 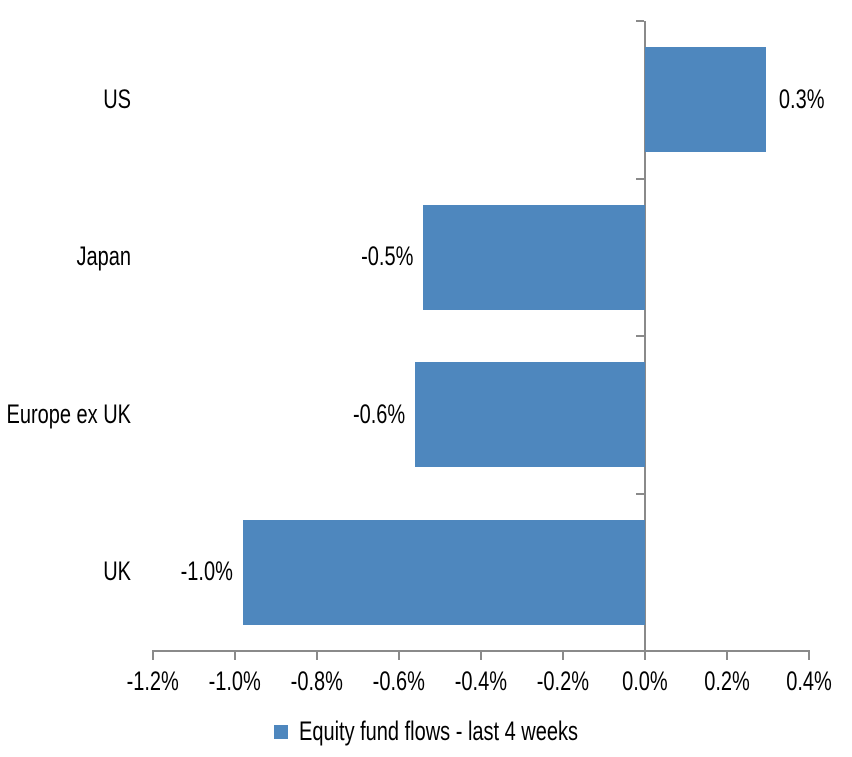 What do you see at coordinates (563, 682) in the screenshot?
I see `x-tick-label: -0.2%` at bounding box center [563, 682].